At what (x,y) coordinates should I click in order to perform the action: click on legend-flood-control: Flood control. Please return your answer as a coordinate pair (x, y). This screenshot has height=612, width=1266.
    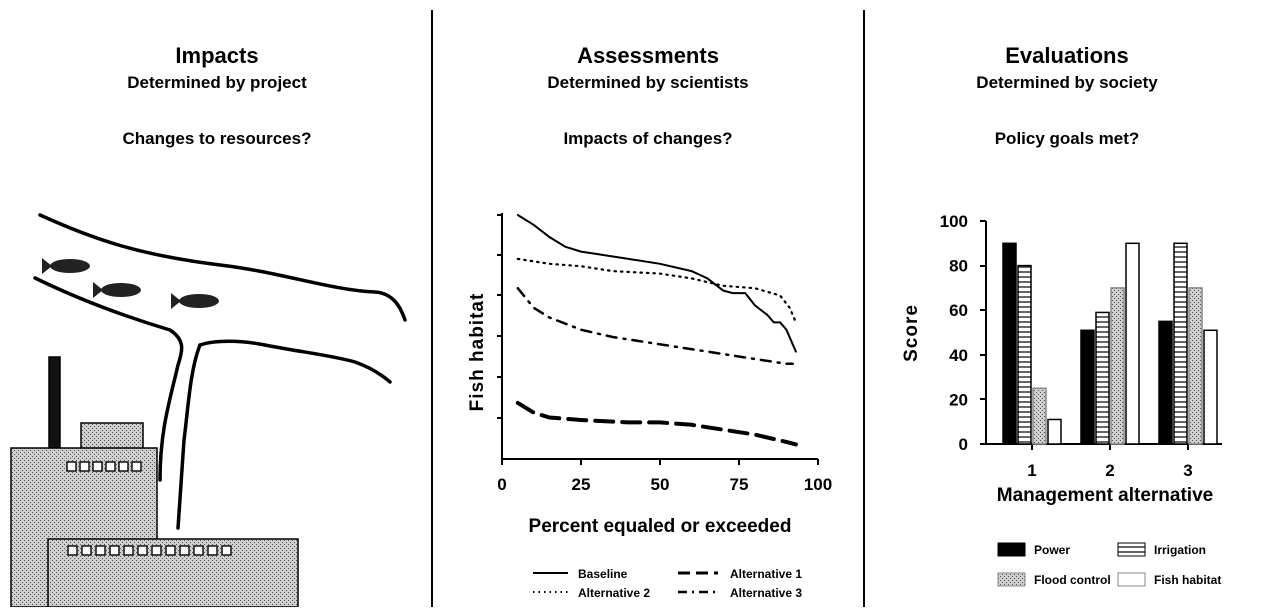
    Looking at the image, I should click on (1072, 580).